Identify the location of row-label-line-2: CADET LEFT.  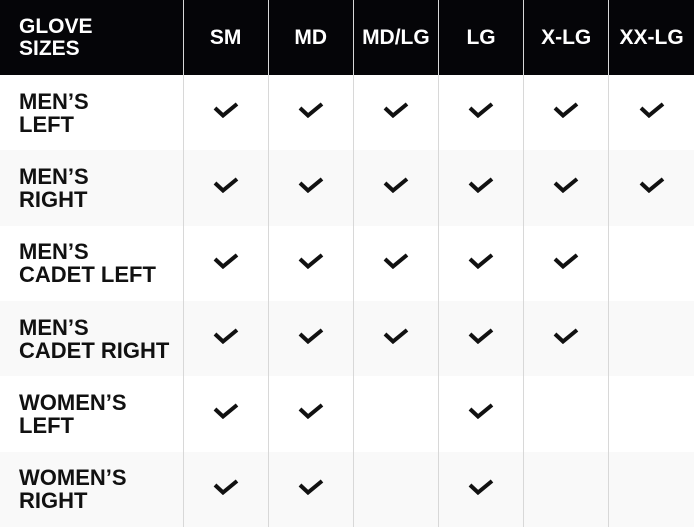
(87, 275).